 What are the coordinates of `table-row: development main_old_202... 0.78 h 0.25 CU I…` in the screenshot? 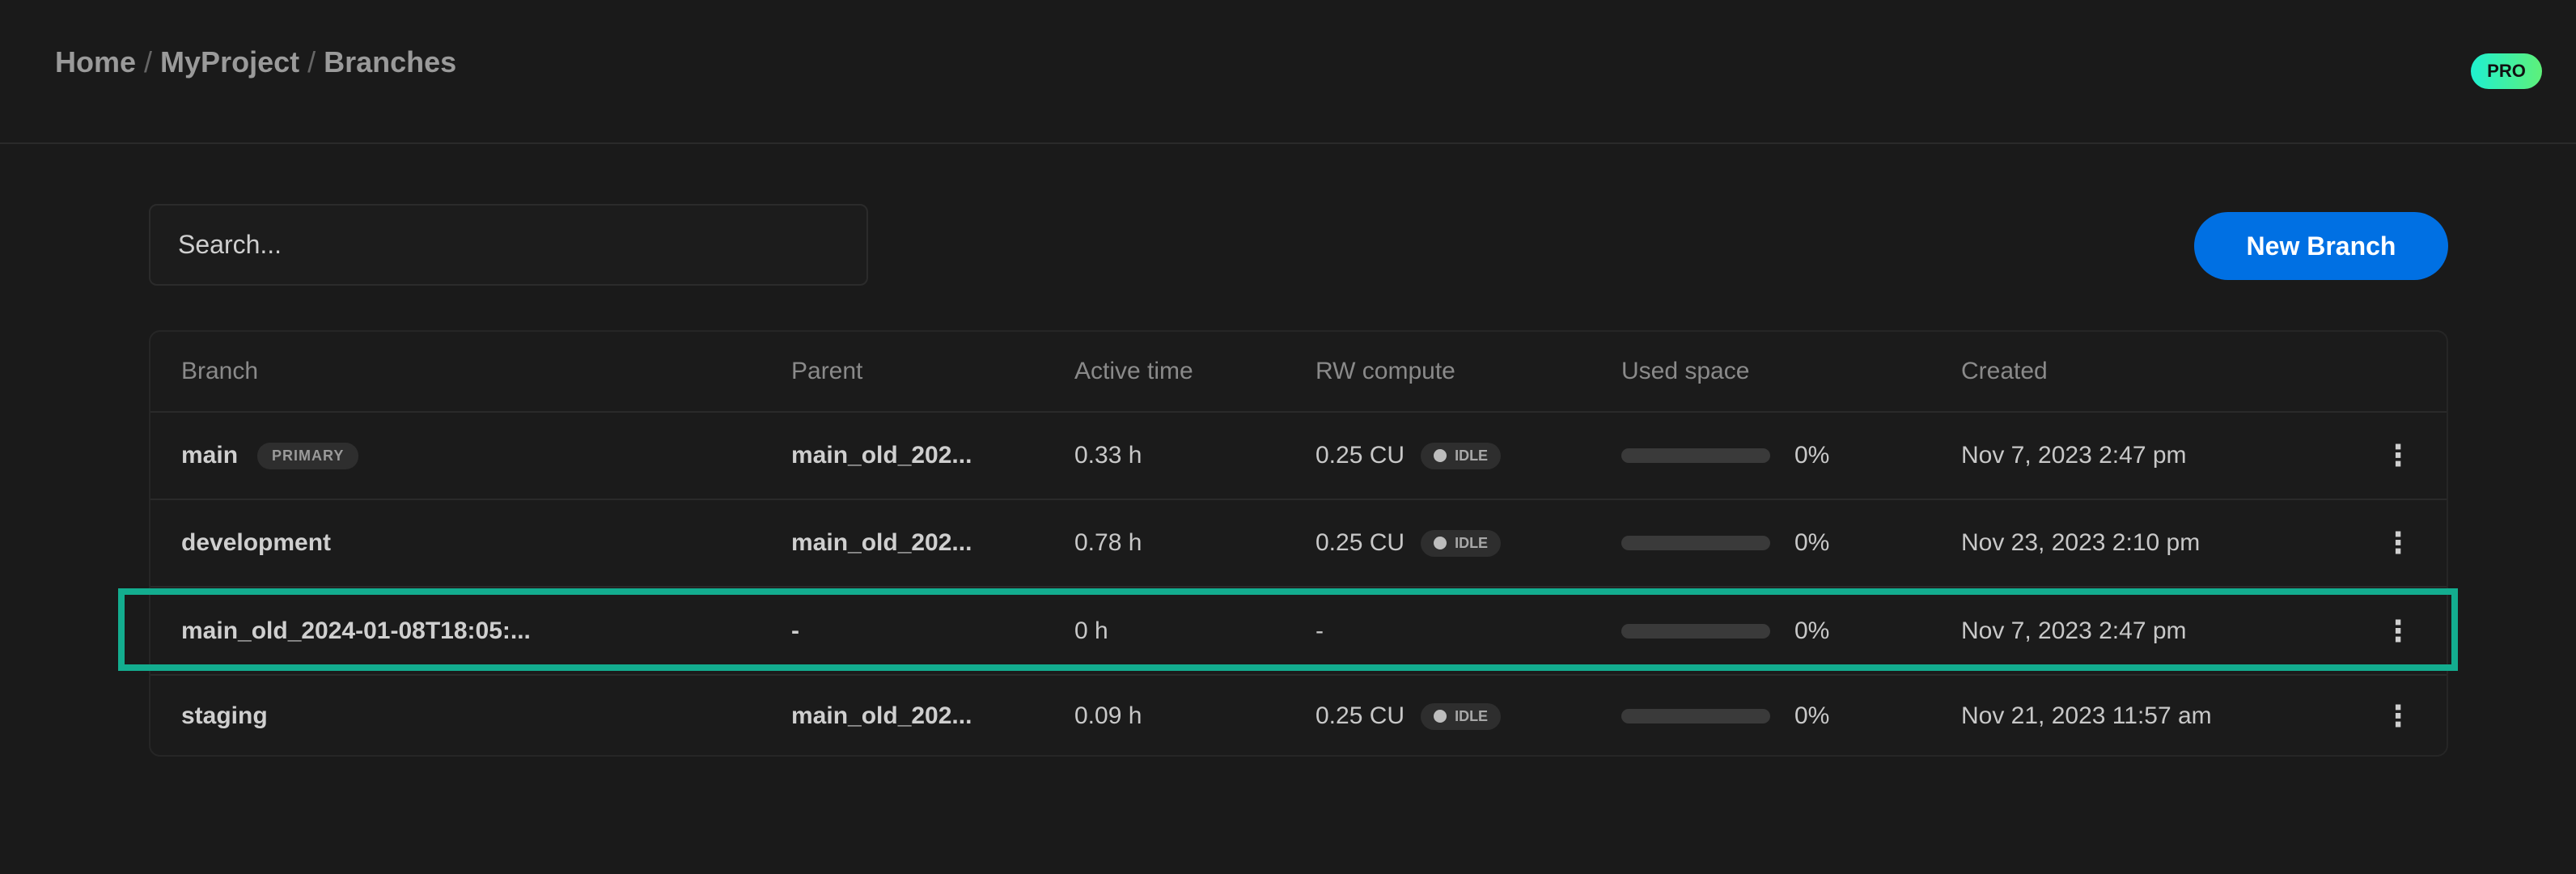 It's located at (1298, 544).